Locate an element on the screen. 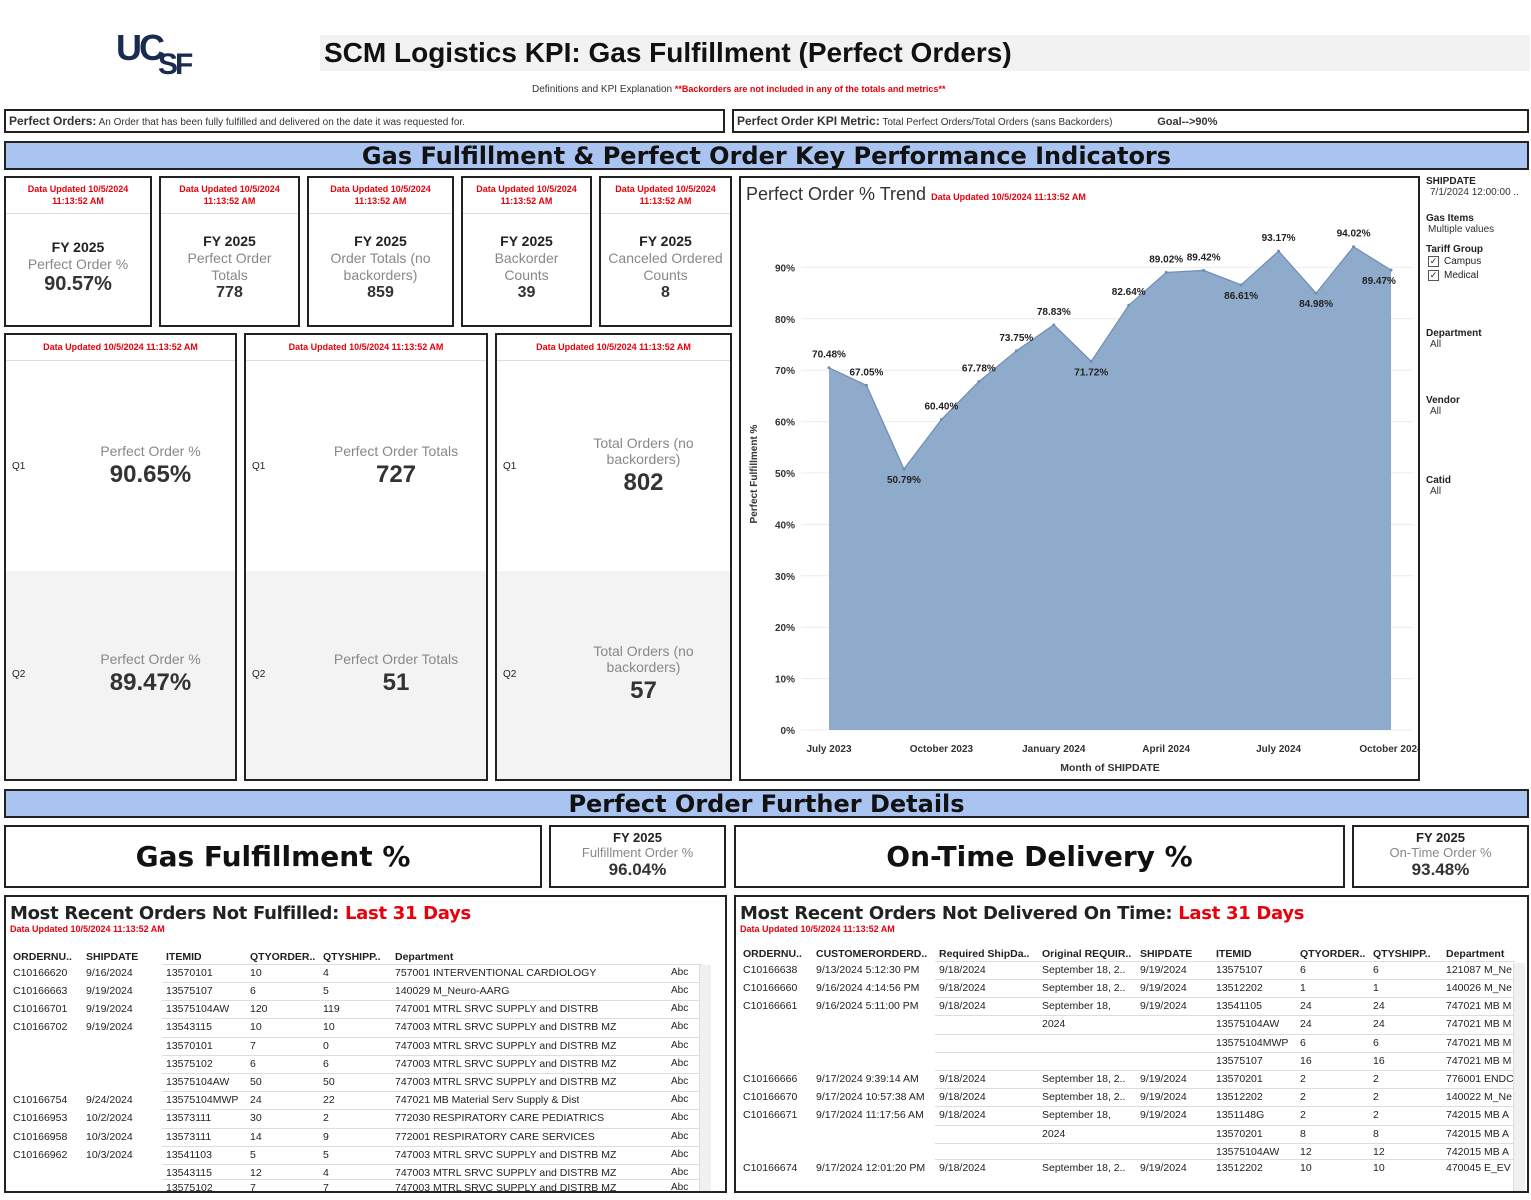 The image size is (1531, 1200). table-cell: C10166620 is located at coordinates (40, 973).